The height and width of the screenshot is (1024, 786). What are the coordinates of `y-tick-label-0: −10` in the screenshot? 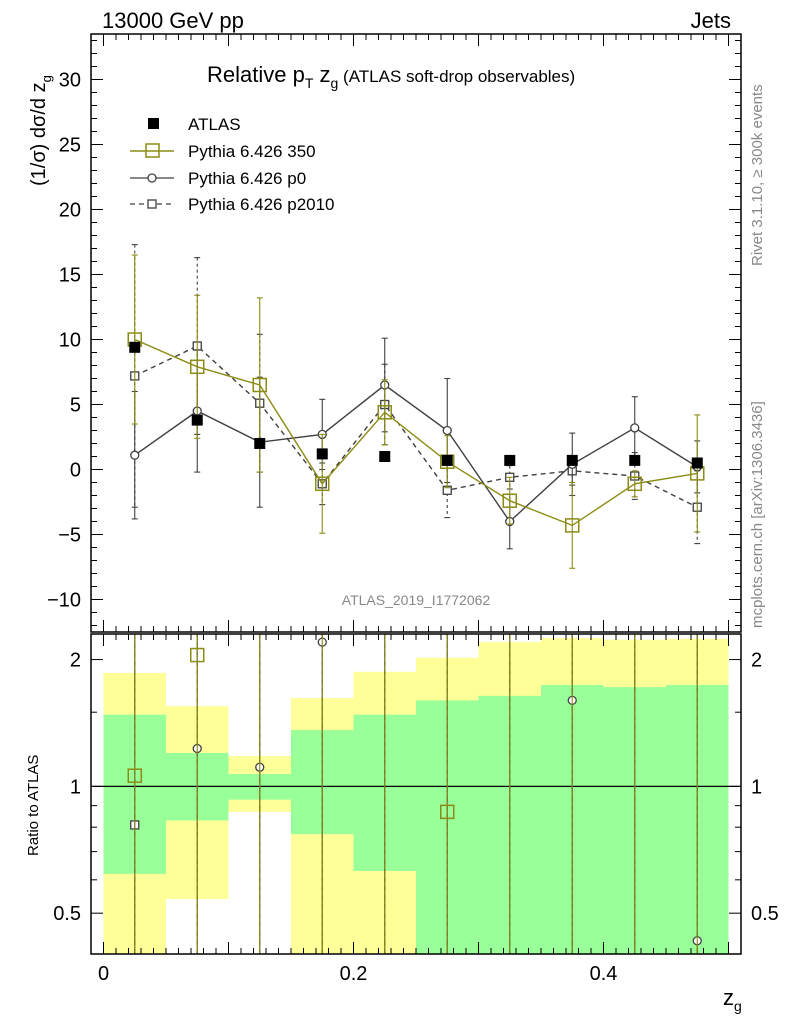 It's located at (64, 601).